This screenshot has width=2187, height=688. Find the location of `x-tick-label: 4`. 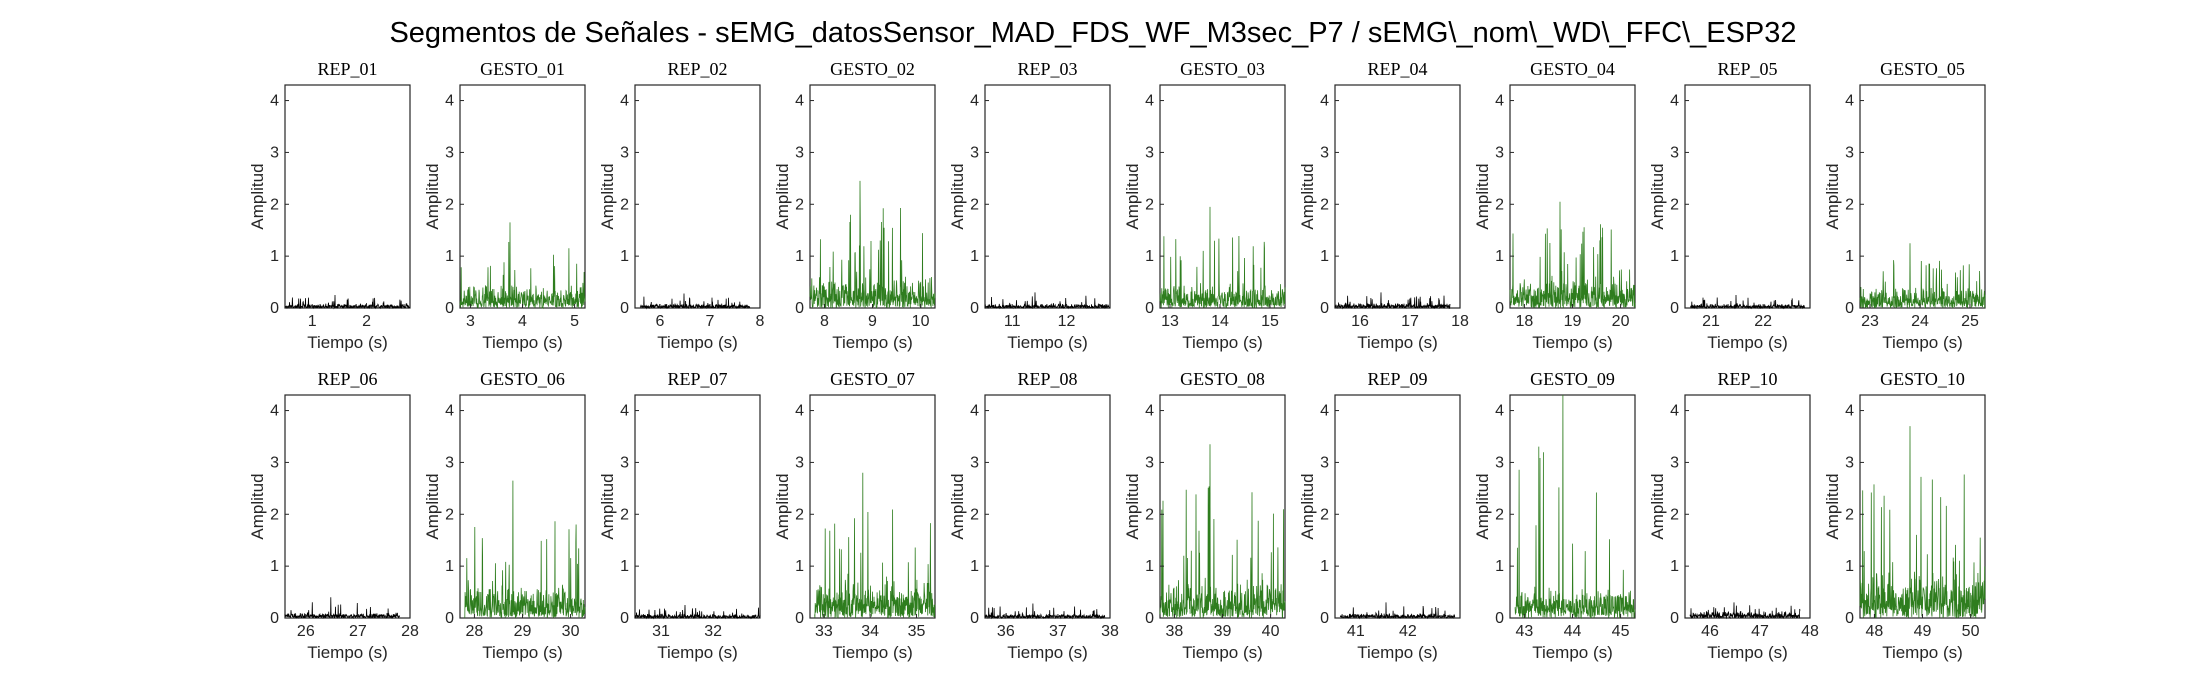

x-tick-label: 4 is located at coordinates (522, 321).